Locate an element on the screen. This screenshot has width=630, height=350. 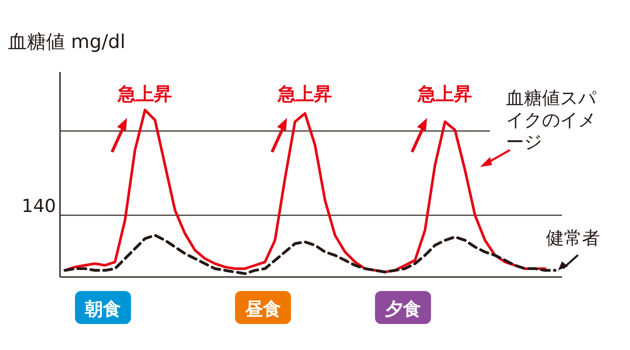
text: 夕食 is located at coordinates (402, 309).